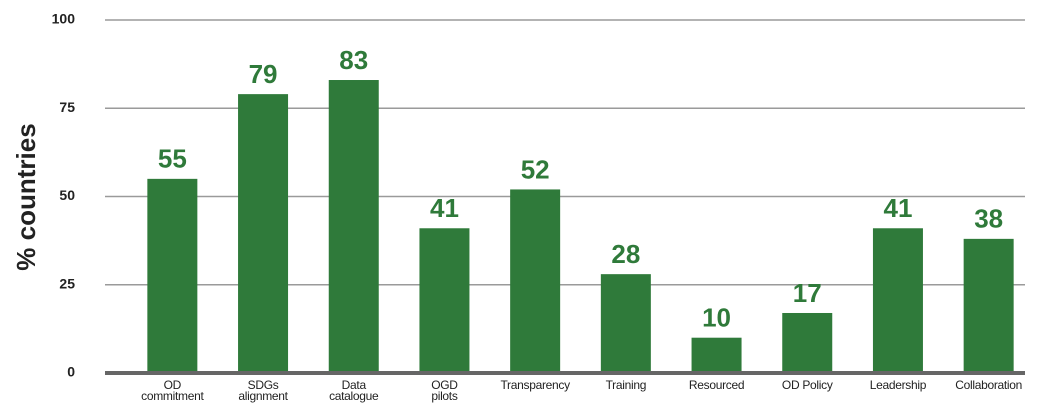 This screenshot has height=414, width=1040. What do you see at coordinates (67, 195) in the screenshot?
I see `y-tick-label: 50` at bounding box center [67, 195].